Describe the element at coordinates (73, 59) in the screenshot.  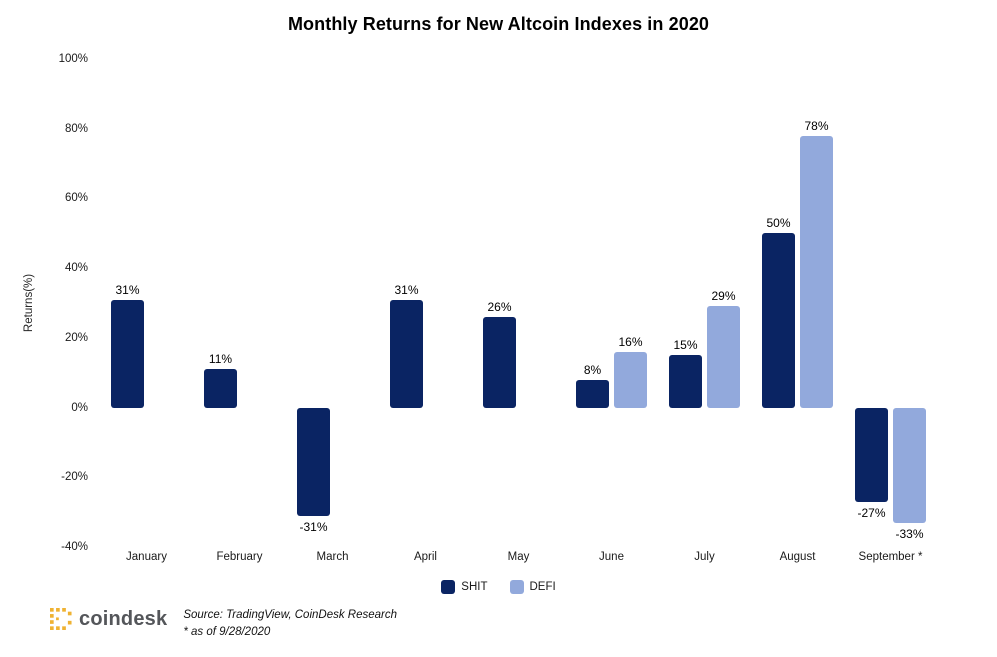
I see `y-tick-label: 100%` at that location.